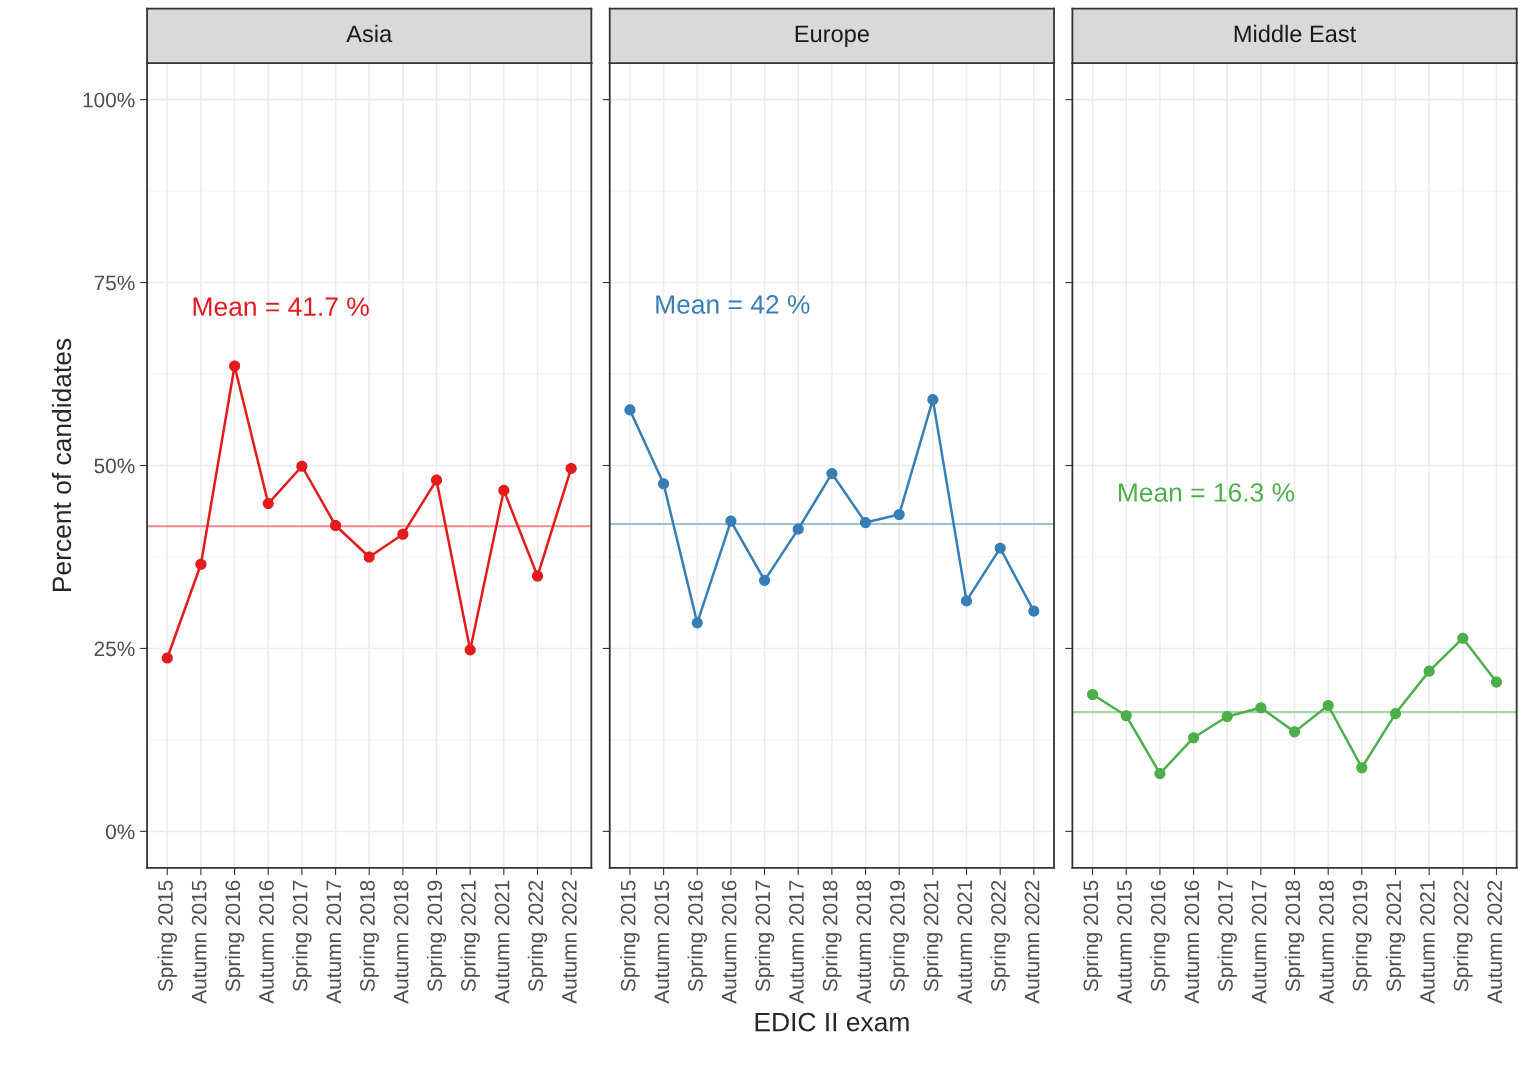  I want to click on y-tick-label: 25%, so click(114, 649).